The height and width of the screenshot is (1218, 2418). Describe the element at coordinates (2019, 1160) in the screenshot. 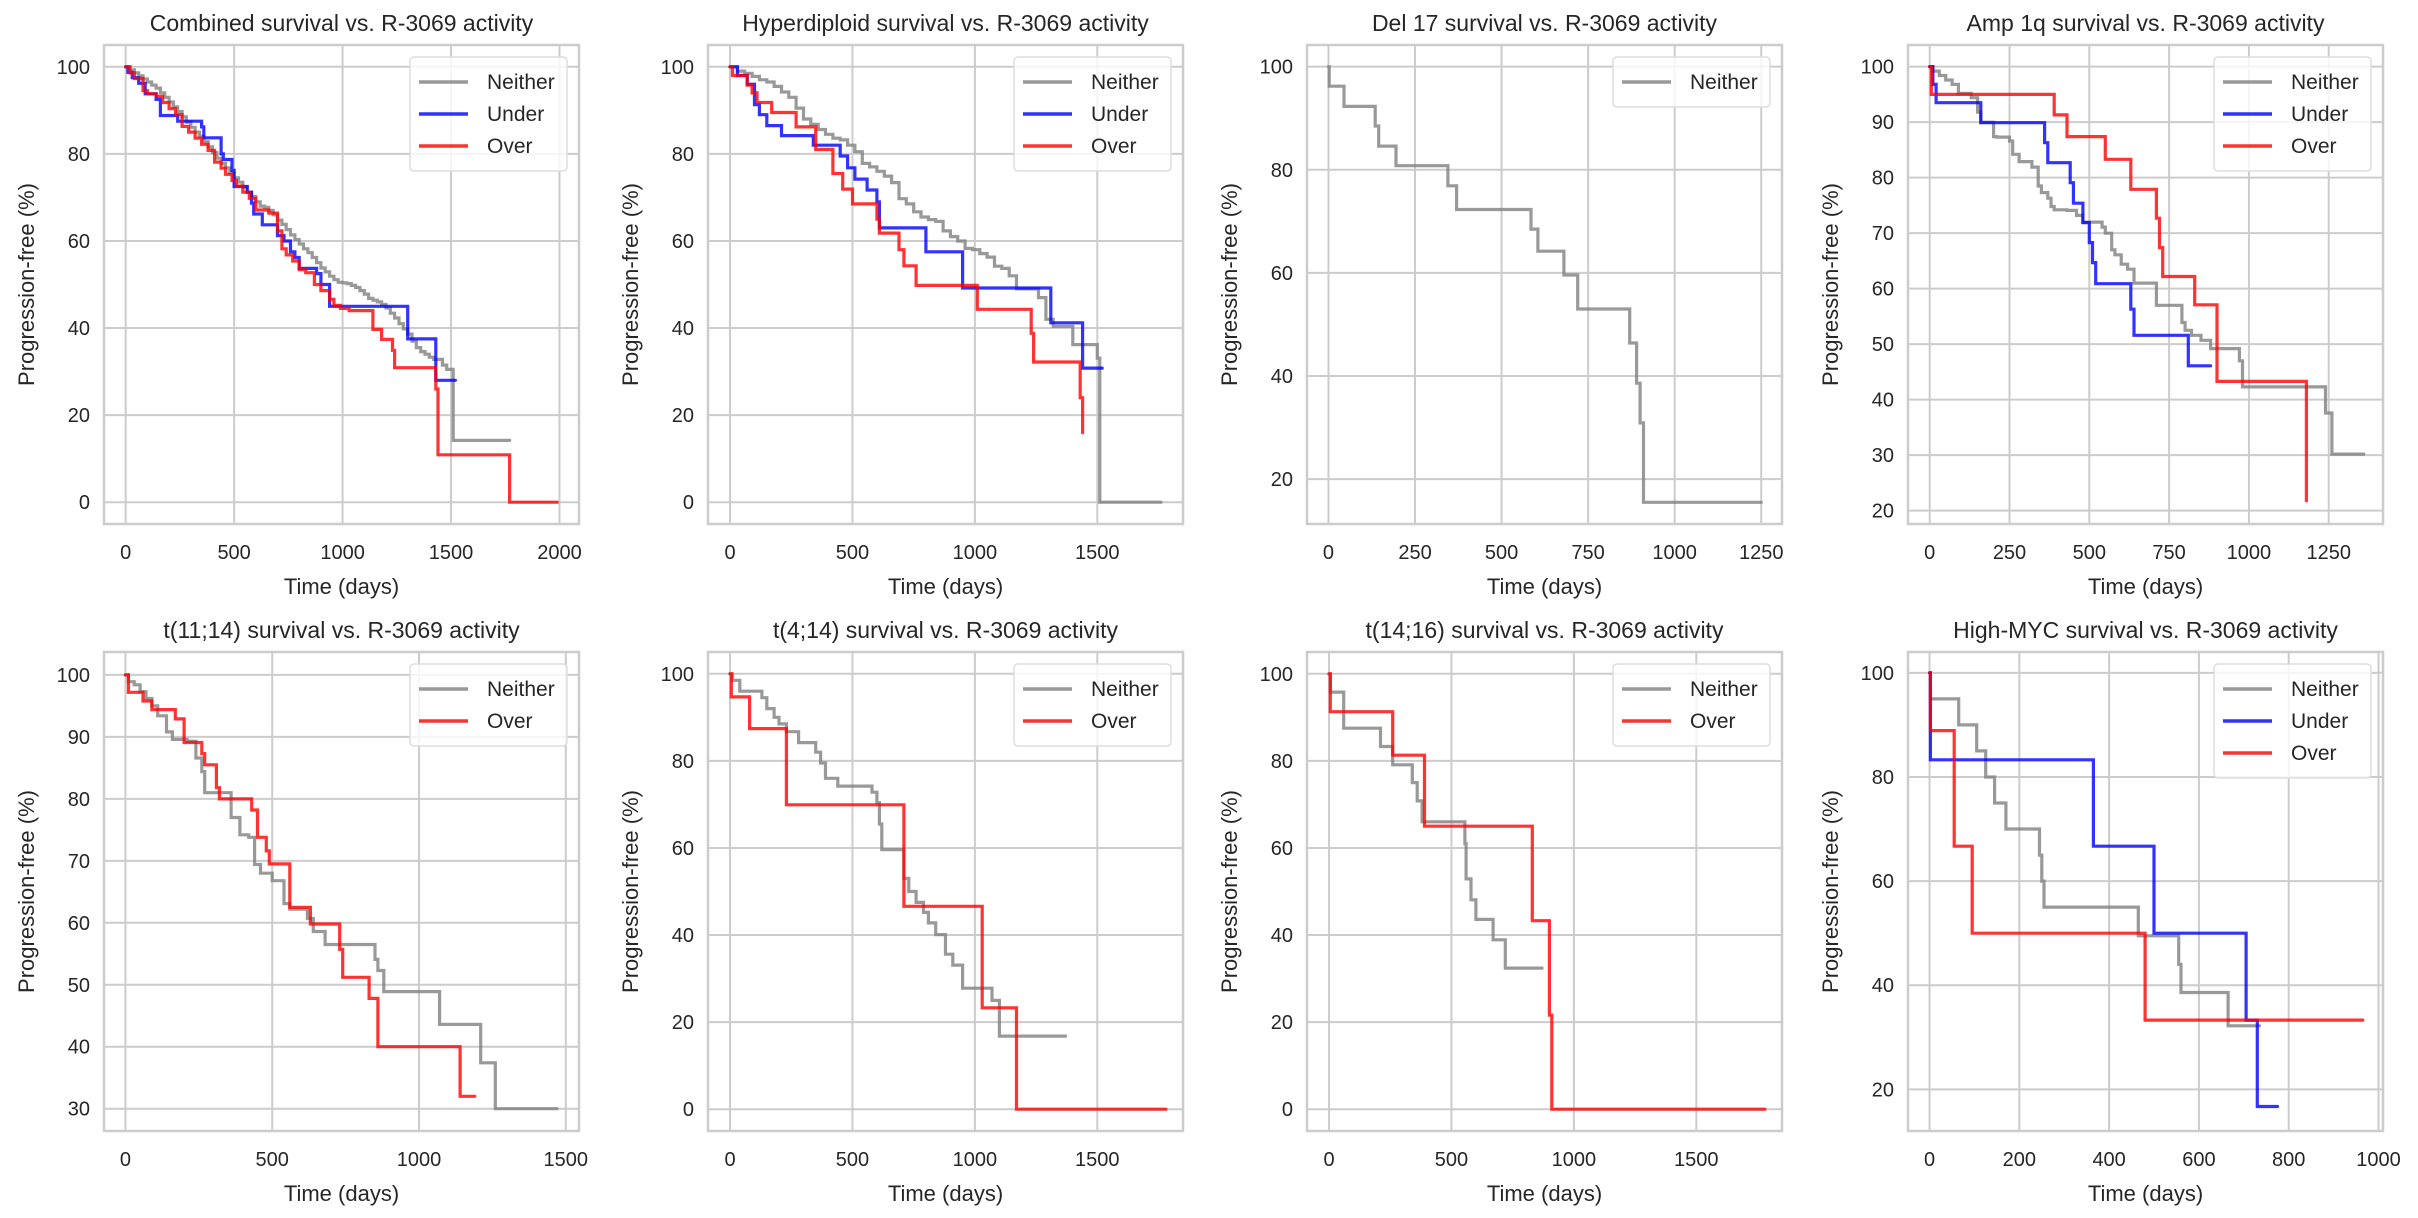

I see `x-tick-label: 200` at that location.